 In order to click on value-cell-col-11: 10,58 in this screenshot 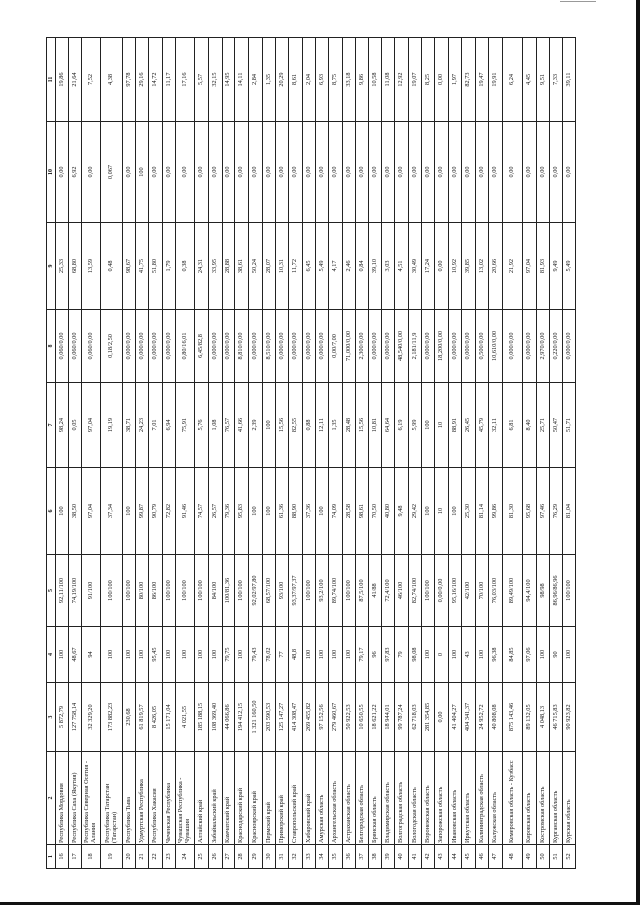, I will do `click(375, 79)`.